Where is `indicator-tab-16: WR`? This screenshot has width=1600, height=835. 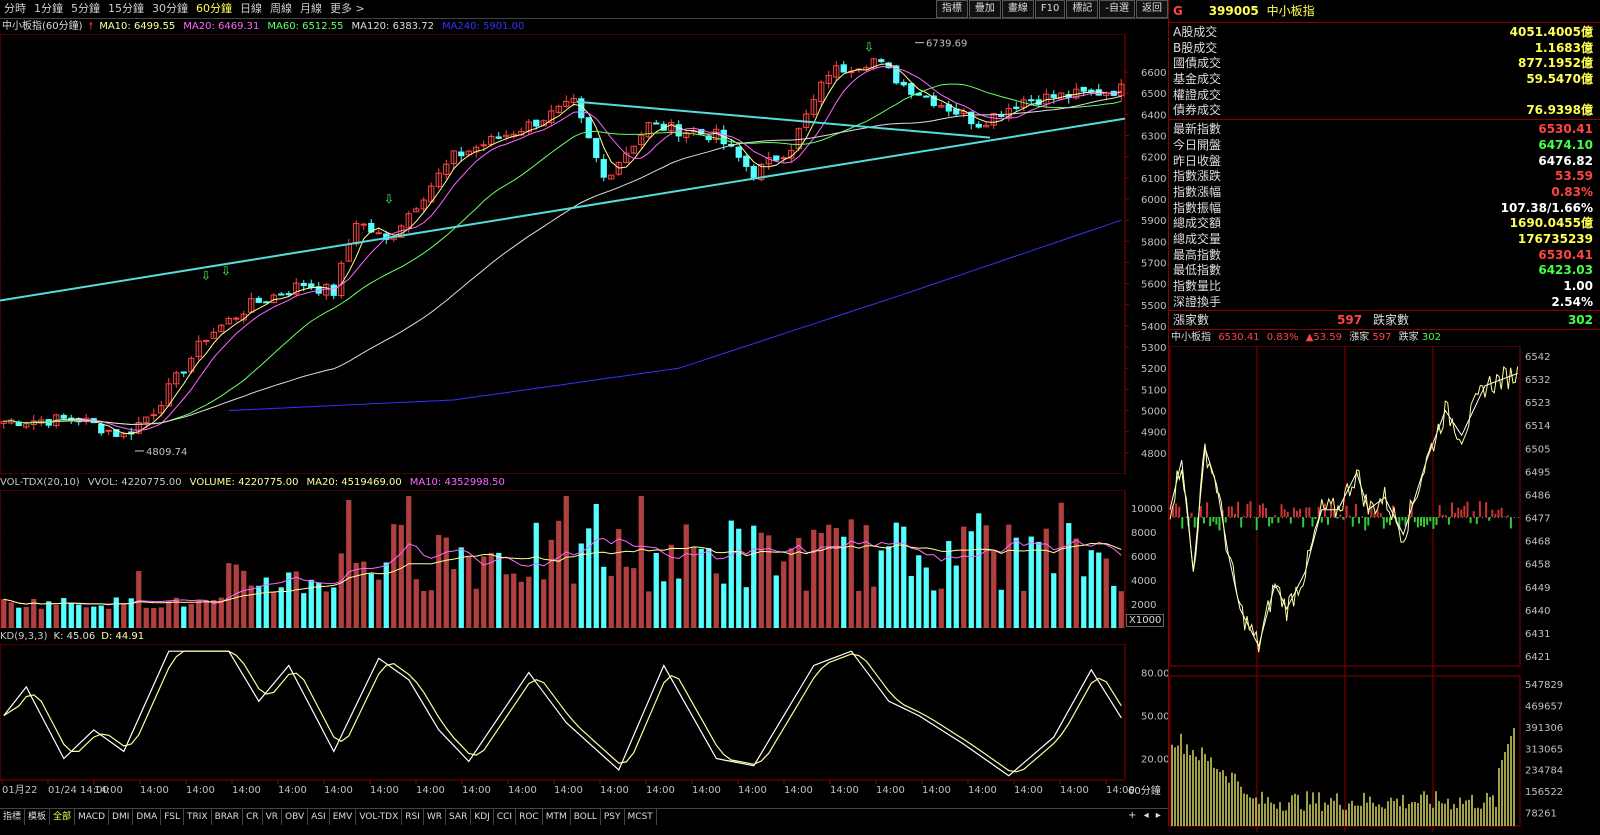
indicator-tab-16: WR is located at coordinates (435, 817).